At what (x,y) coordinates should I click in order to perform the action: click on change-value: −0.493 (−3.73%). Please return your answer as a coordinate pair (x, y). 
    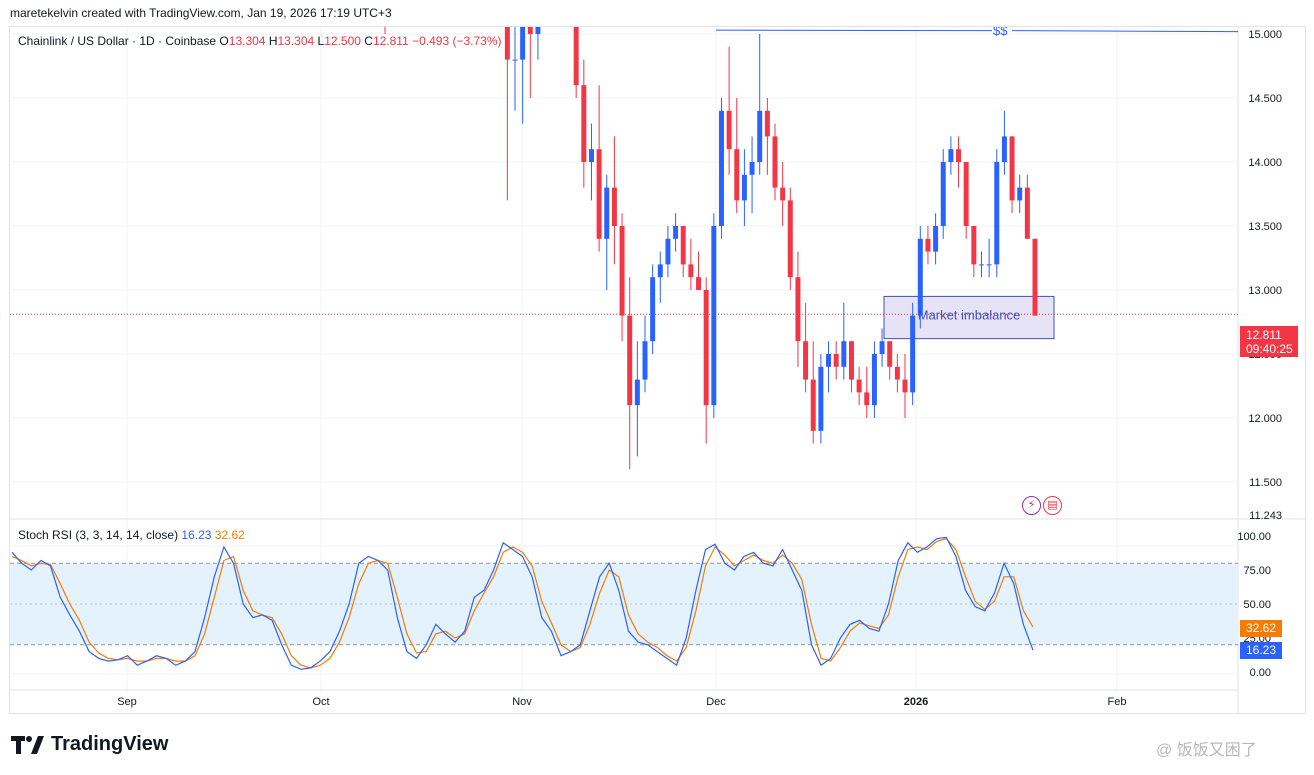
    Looking at the image, I should click on (457, 41).